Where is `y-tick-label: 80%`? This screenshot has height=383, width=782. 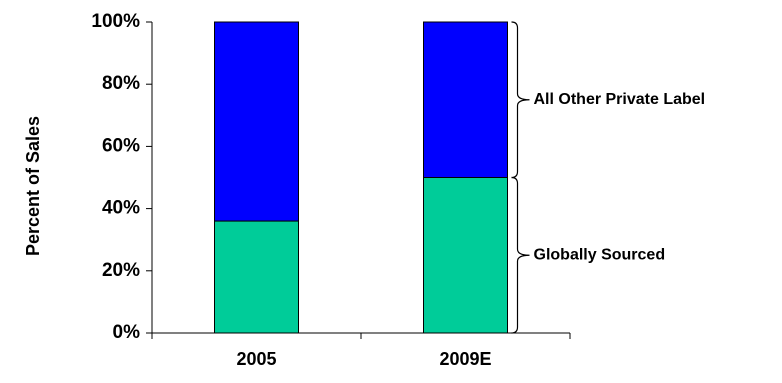 y-tick-label: 80% is located at coordinates (121, 83).